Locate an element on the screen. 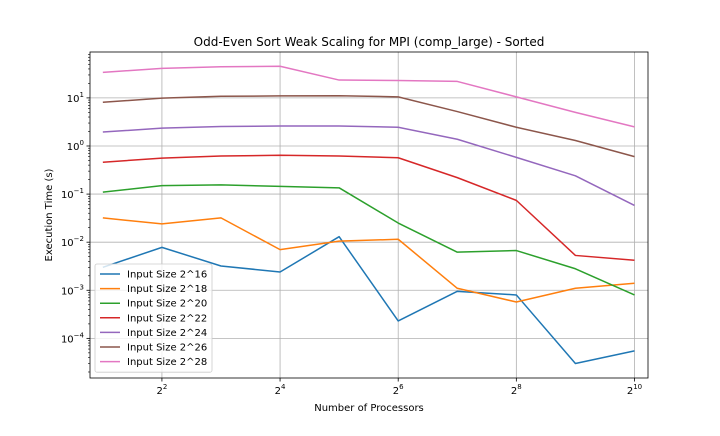 The width and height of the screenshot is (720, 436). y-tick-exponent: −1 is located at coordinates (79, 191).